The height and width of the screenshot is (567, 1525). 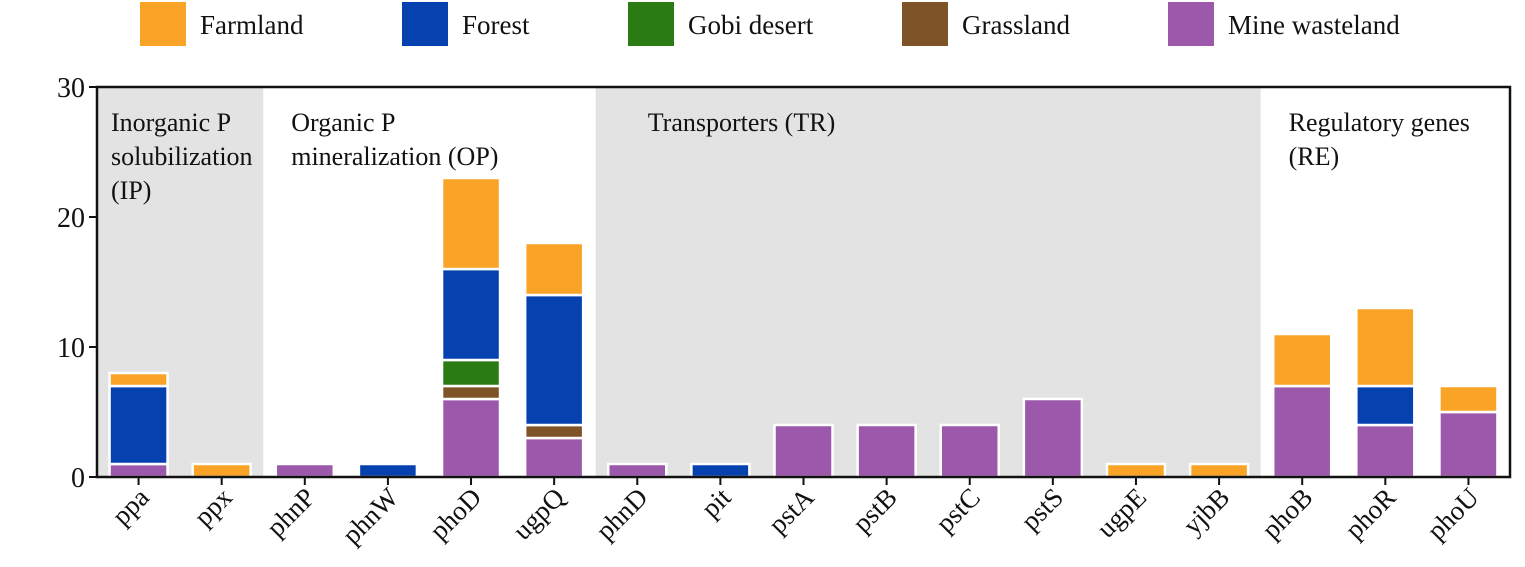 What do you see at coordinates (213, 507) in the screenshot?
I see `x-tick-label-ppx: ppx` at bounding box center [213, 507].